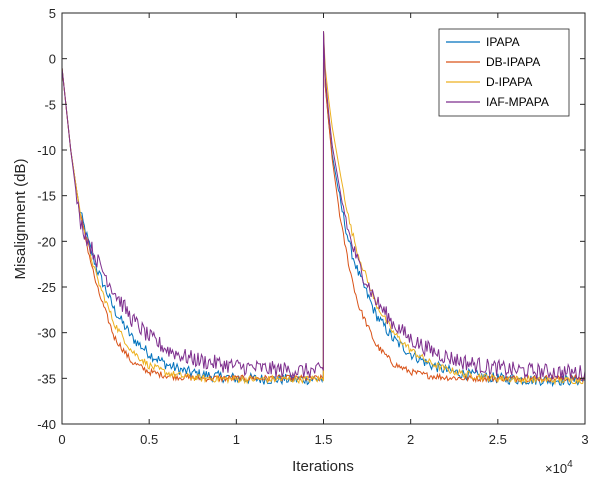  I want to click on x-multiplier: ×10⁴, so click(559, 467).